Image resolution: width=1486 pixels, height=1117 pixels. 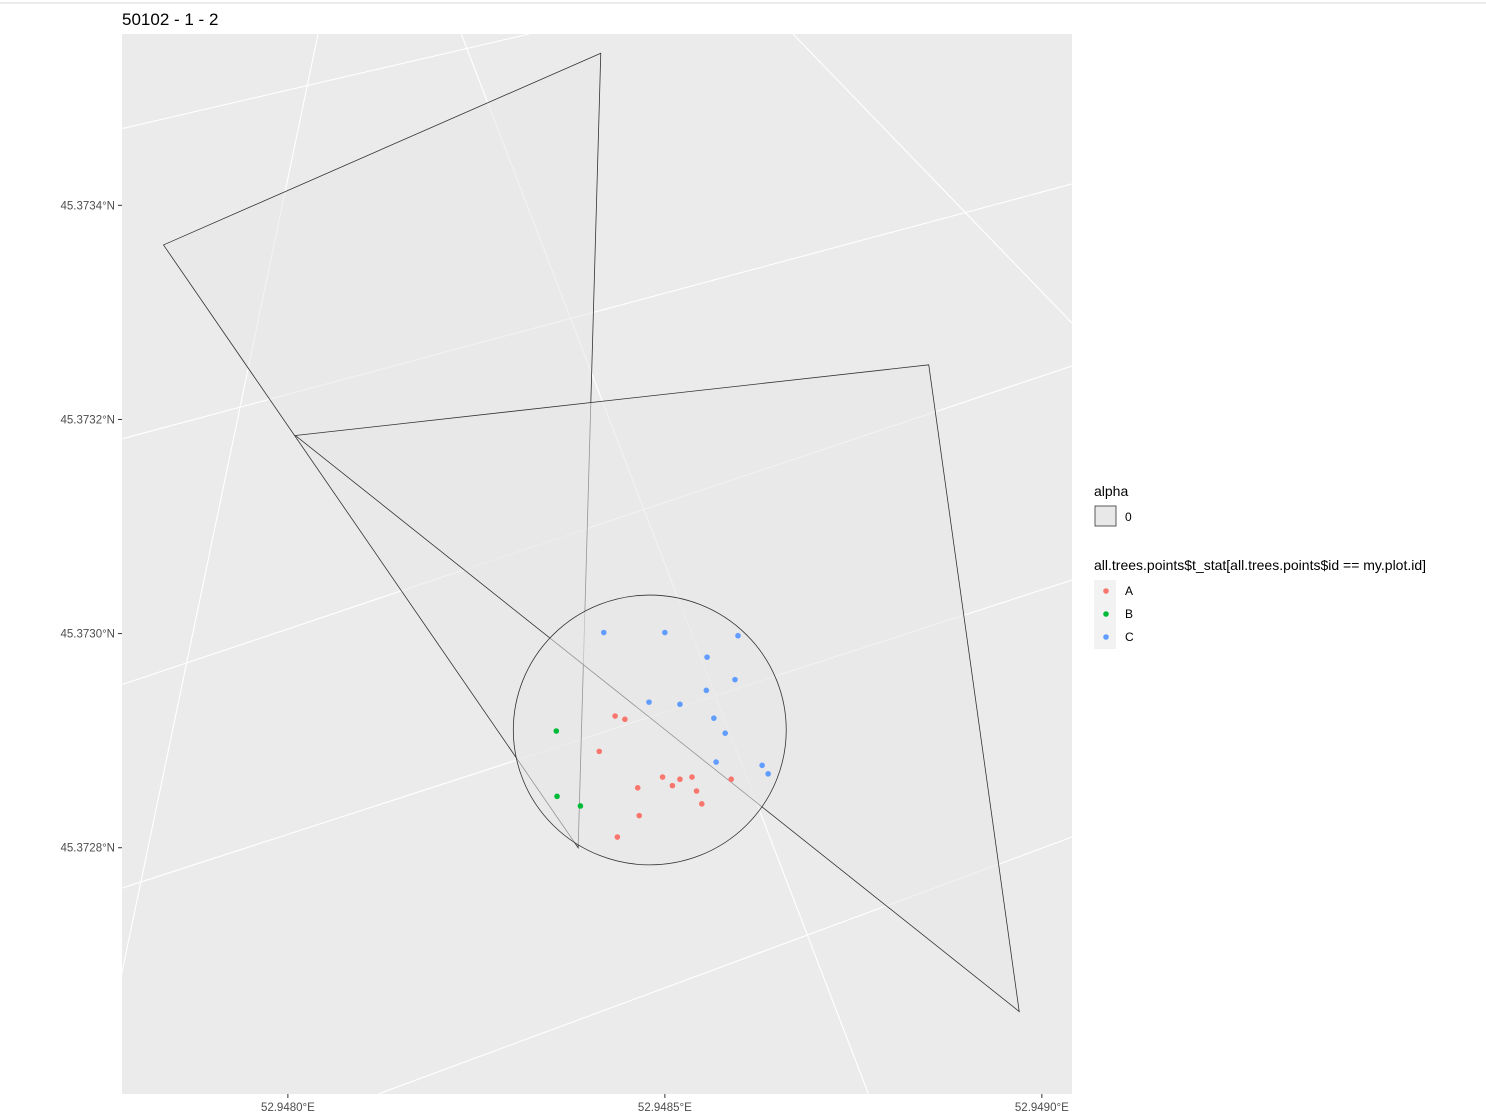 What do you see at coordinates (88, 635) in the screenshot?
I see `y-tick-label: 45.3730°N` at bounding box center [88, 635].